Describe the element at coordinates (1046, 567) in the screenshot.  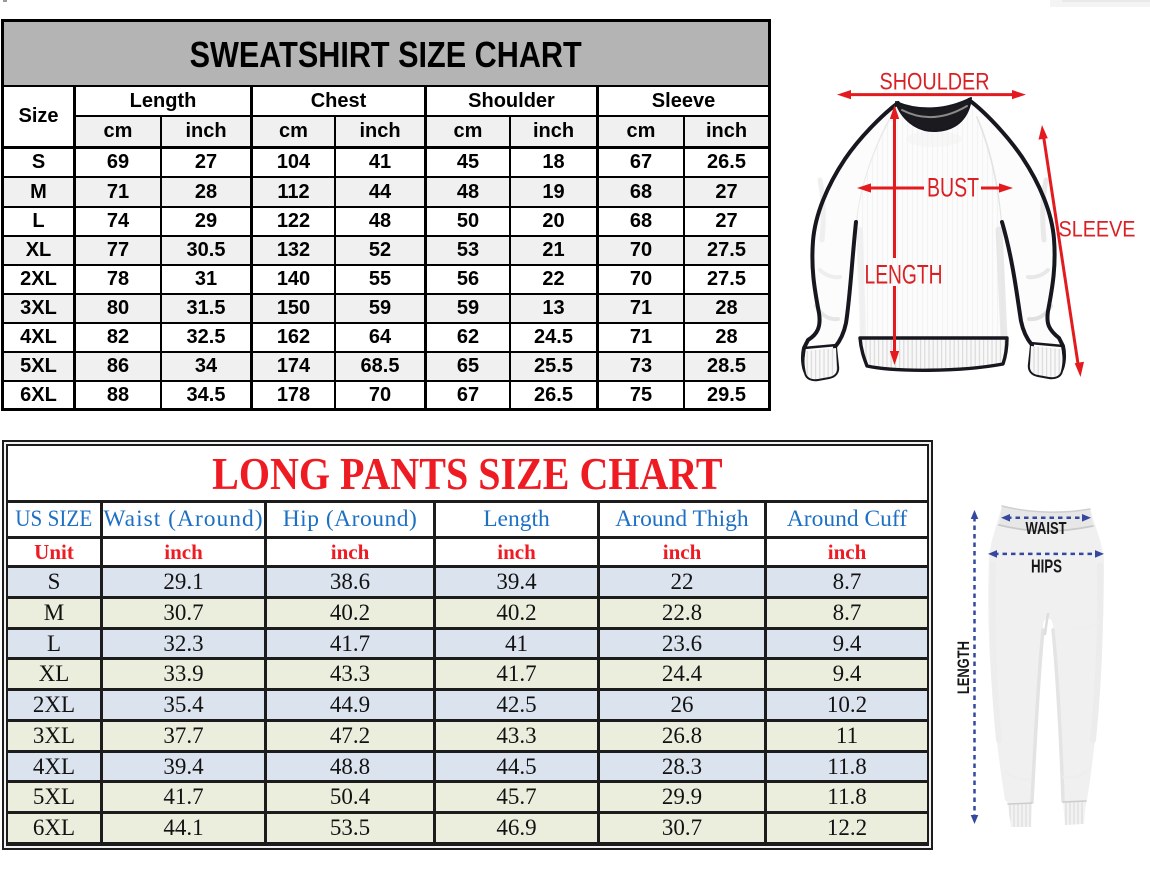
I see `svg-text: HIPS` at that location.